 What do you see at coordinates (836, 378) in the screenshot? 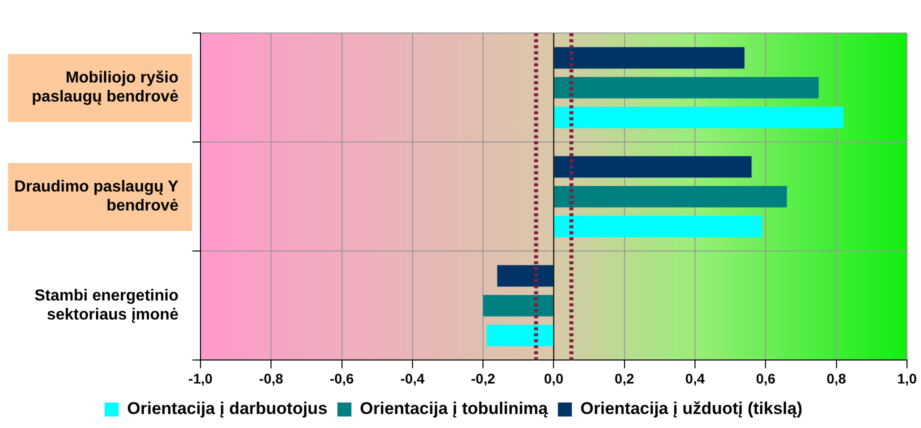
I see `x-tick-label: 0,8` at bounding box center [836, 378].